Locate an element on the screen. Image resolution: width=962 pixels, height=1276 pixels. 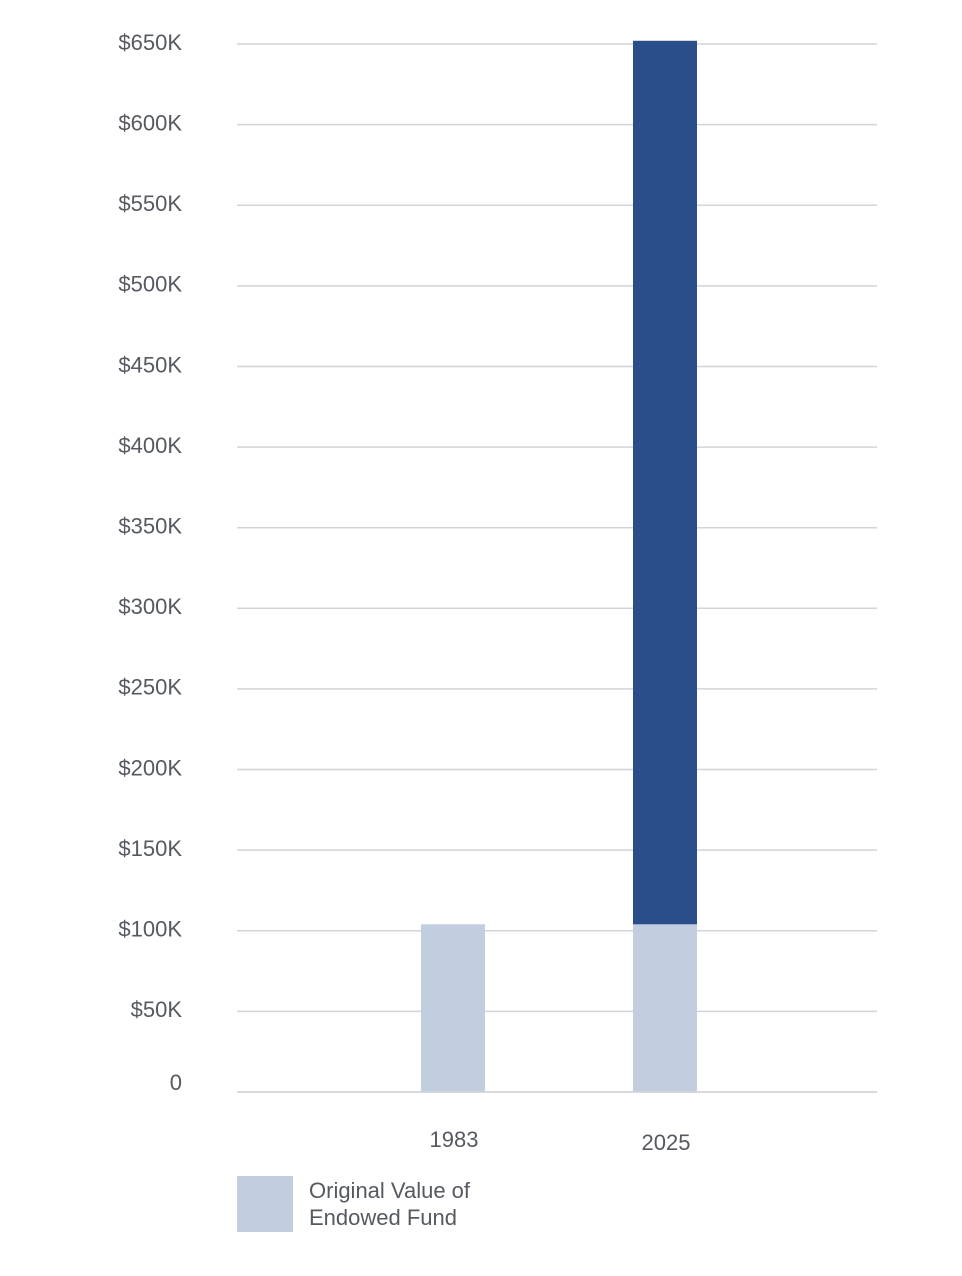
y-tick-label: $600K is located at coordinates (150, 122).